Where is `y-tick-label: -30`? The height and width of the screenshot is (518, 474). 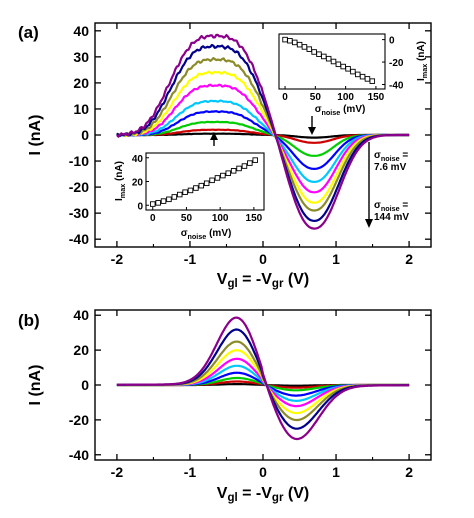
y-tick-label: -30 is located at coordinates (79, 213).